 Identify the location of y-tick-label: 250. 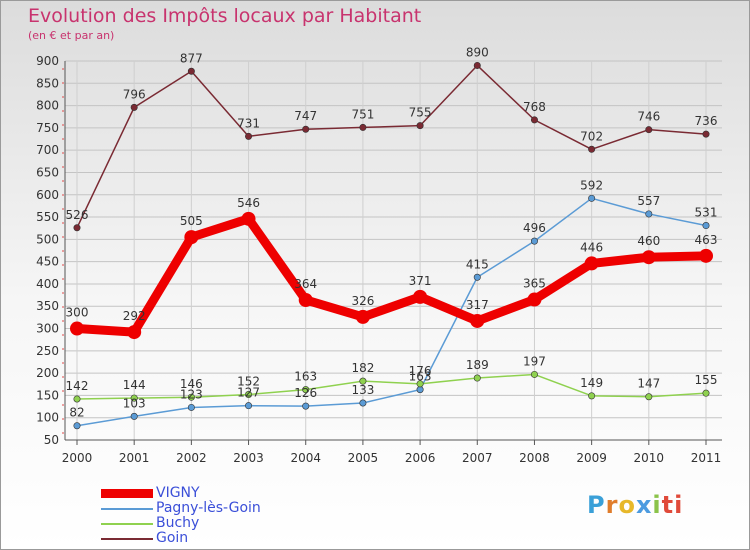
(47, 351).